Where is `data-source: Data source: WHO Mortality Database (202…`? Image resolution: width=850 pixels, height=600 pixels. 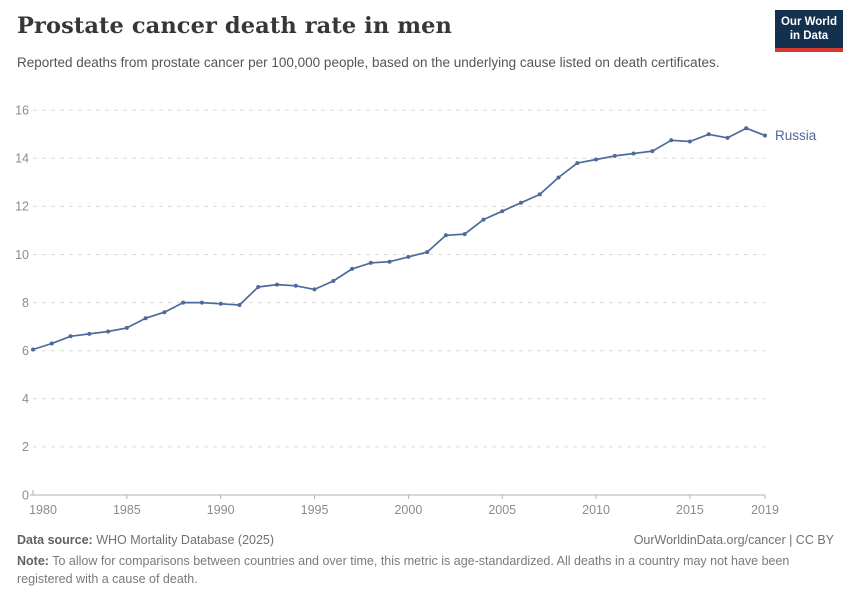 data-source: Data source: WHO Mortality Database (202… is located at coordinates (145, 540).